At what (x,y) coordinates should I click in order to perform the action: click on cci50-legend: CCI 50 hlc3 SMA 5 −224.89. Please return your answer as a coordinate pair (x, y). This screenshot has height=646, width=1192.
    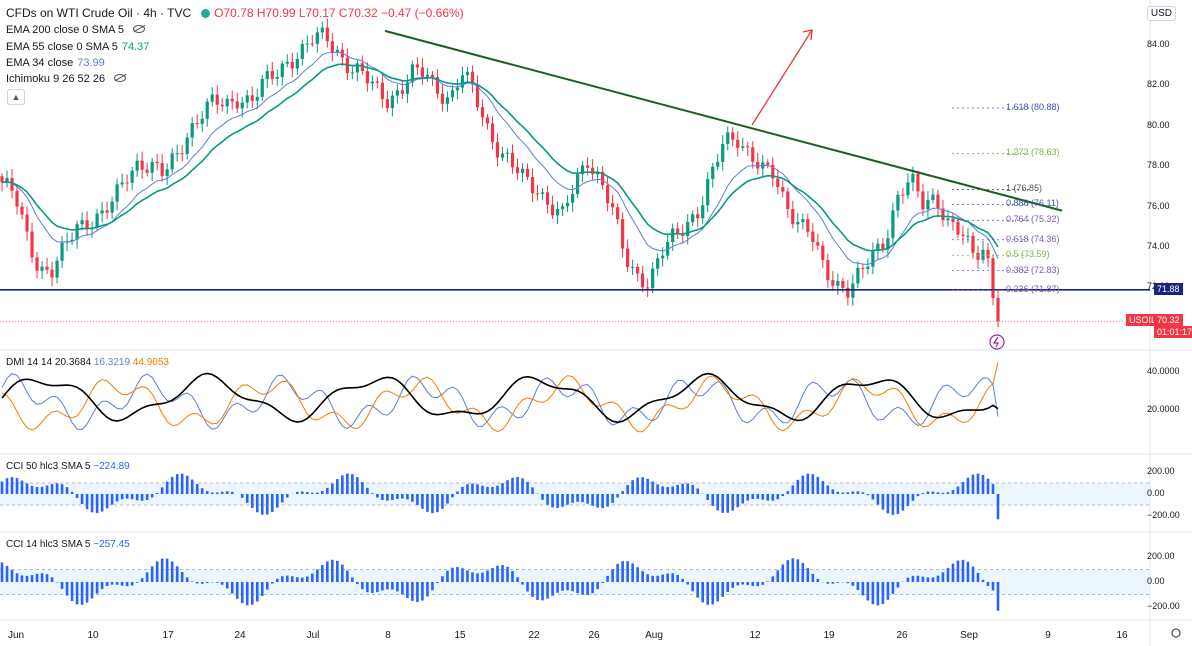
    Looking at the image, I should click on (68, 466).